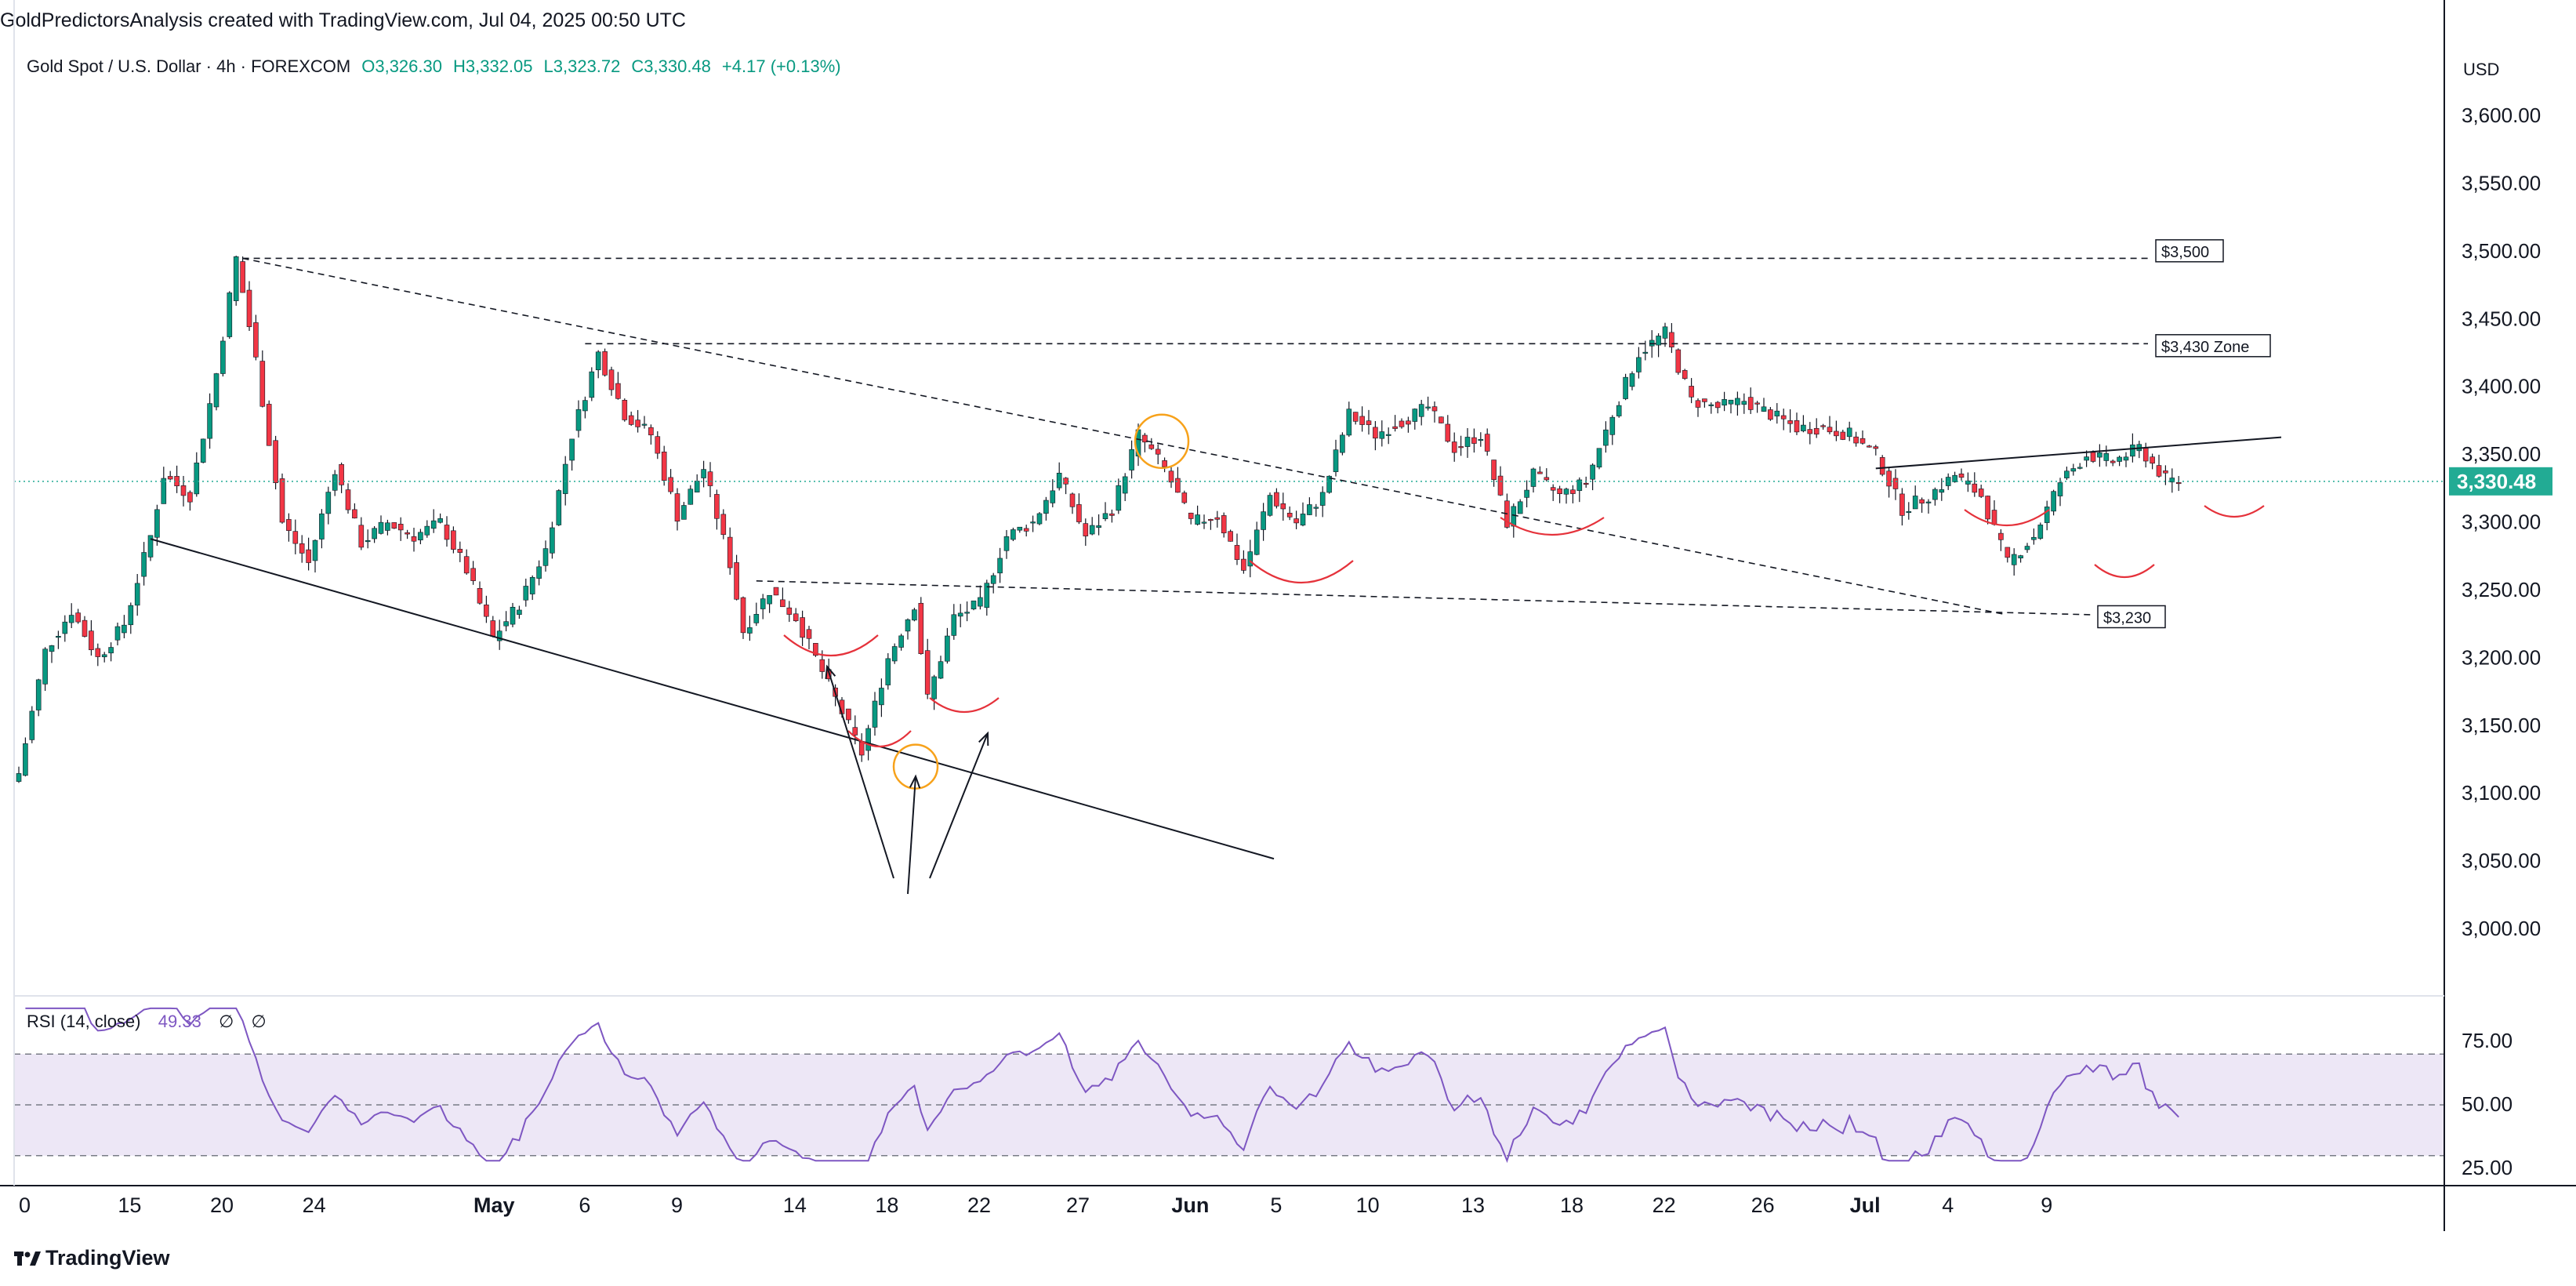 The width and height of the screenshot is (2576, 1286). I want to click on bottom-halo, so click(916, 767).